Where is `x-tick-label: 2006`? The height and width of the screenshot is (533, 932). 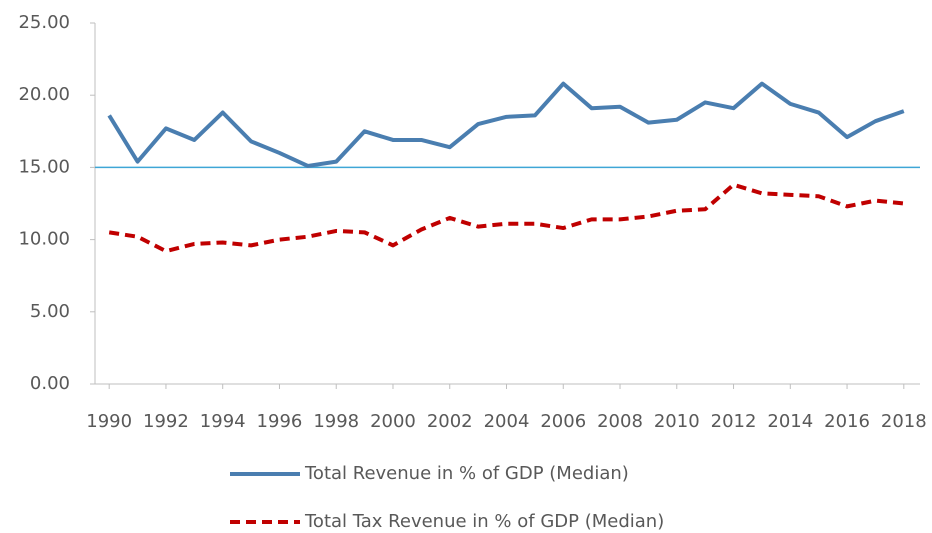
x-tick-label: 2006 is located at coordinates (563, 421).